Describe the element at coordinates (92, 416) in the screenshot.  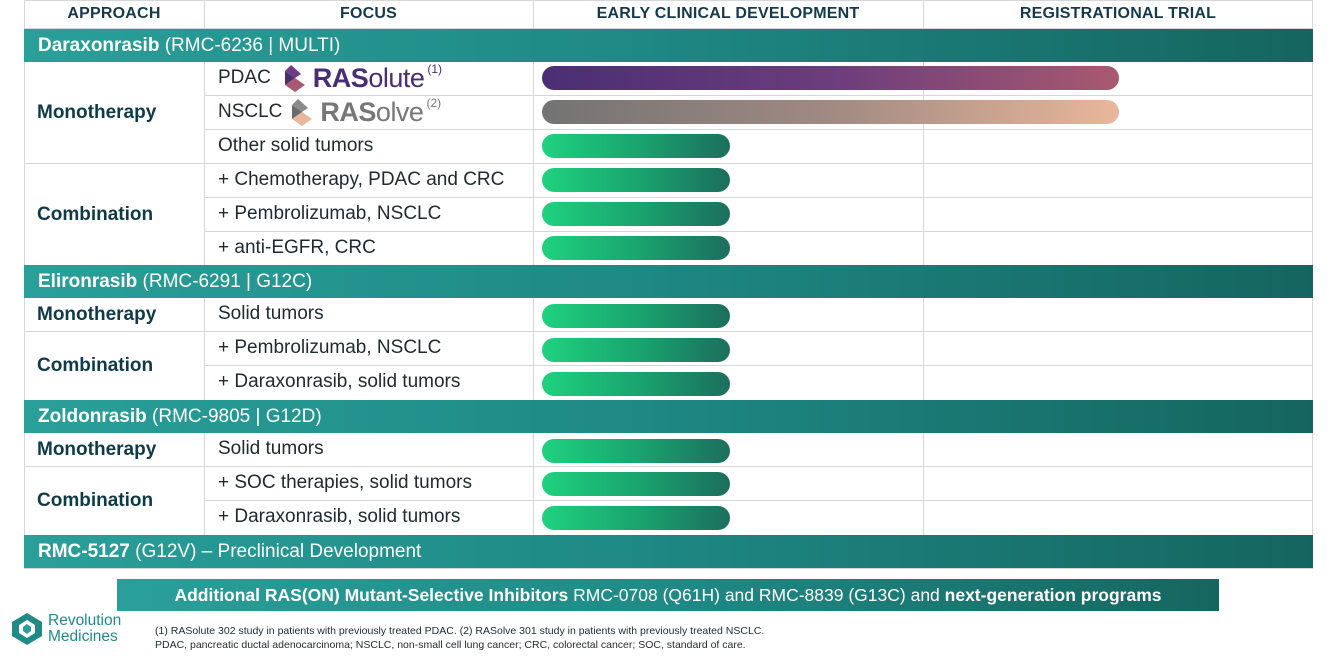
I see `program-name: Zoldonrasib` at that location.